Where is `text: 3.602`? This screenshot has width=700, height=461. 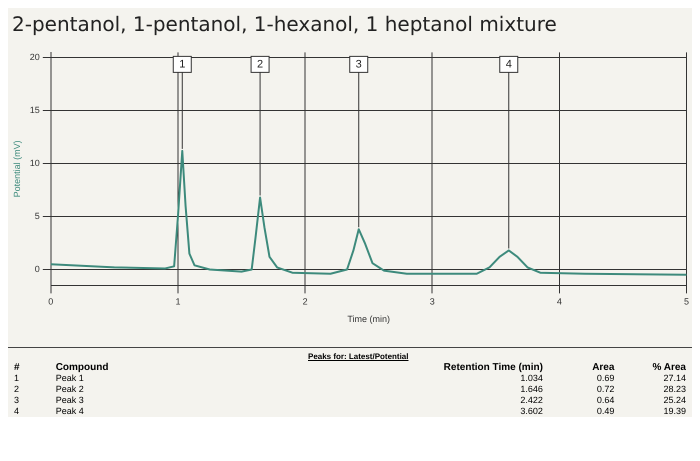 text: 3.602 is located at coordinates (531, 411).